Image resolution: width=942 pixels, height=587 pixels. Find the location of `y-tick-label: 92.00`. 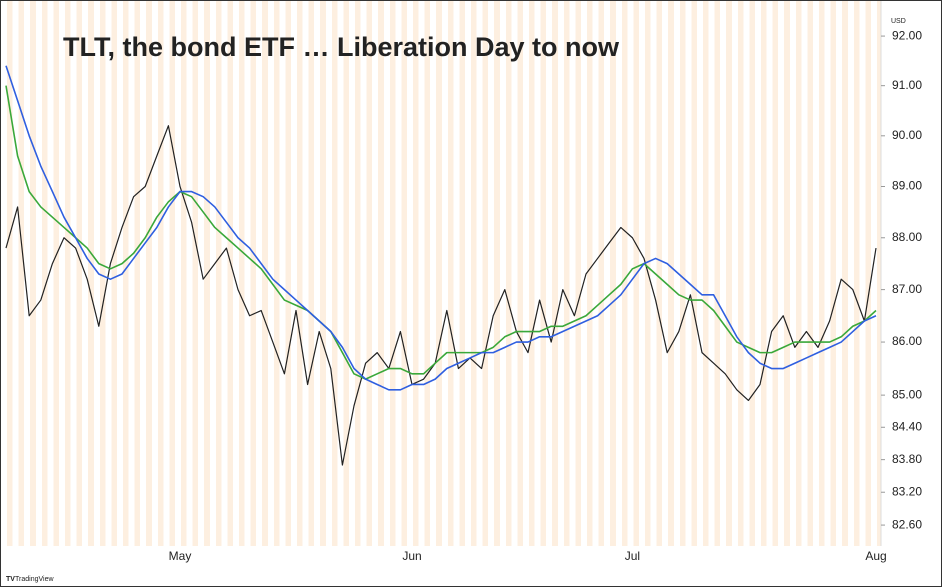

y-tick-label: 92.00 is located at coordinates (907, 35).